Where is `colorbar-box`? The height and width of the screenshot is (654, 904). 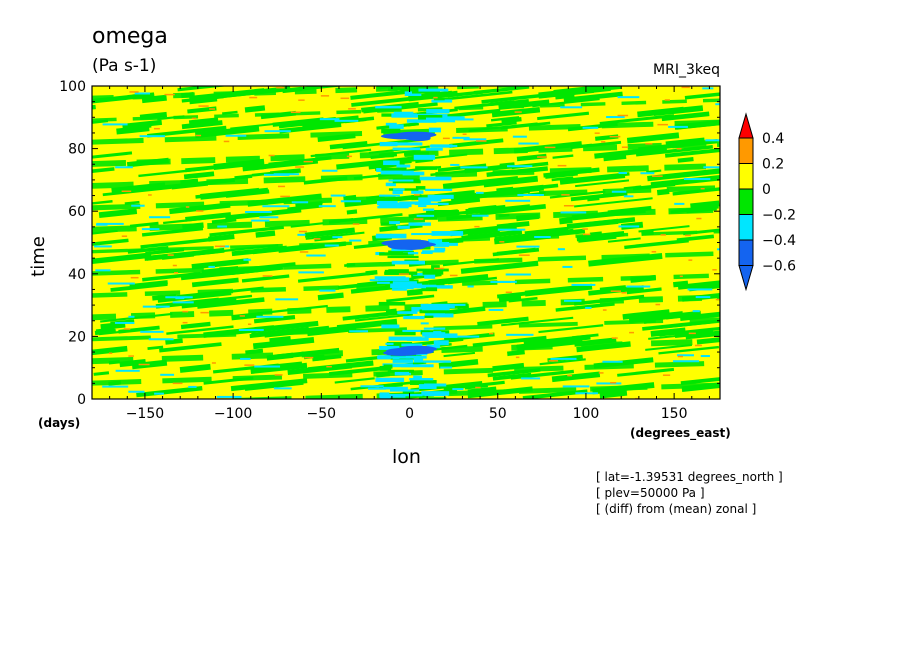
colorbar-box is located at coordinates (746, 227).